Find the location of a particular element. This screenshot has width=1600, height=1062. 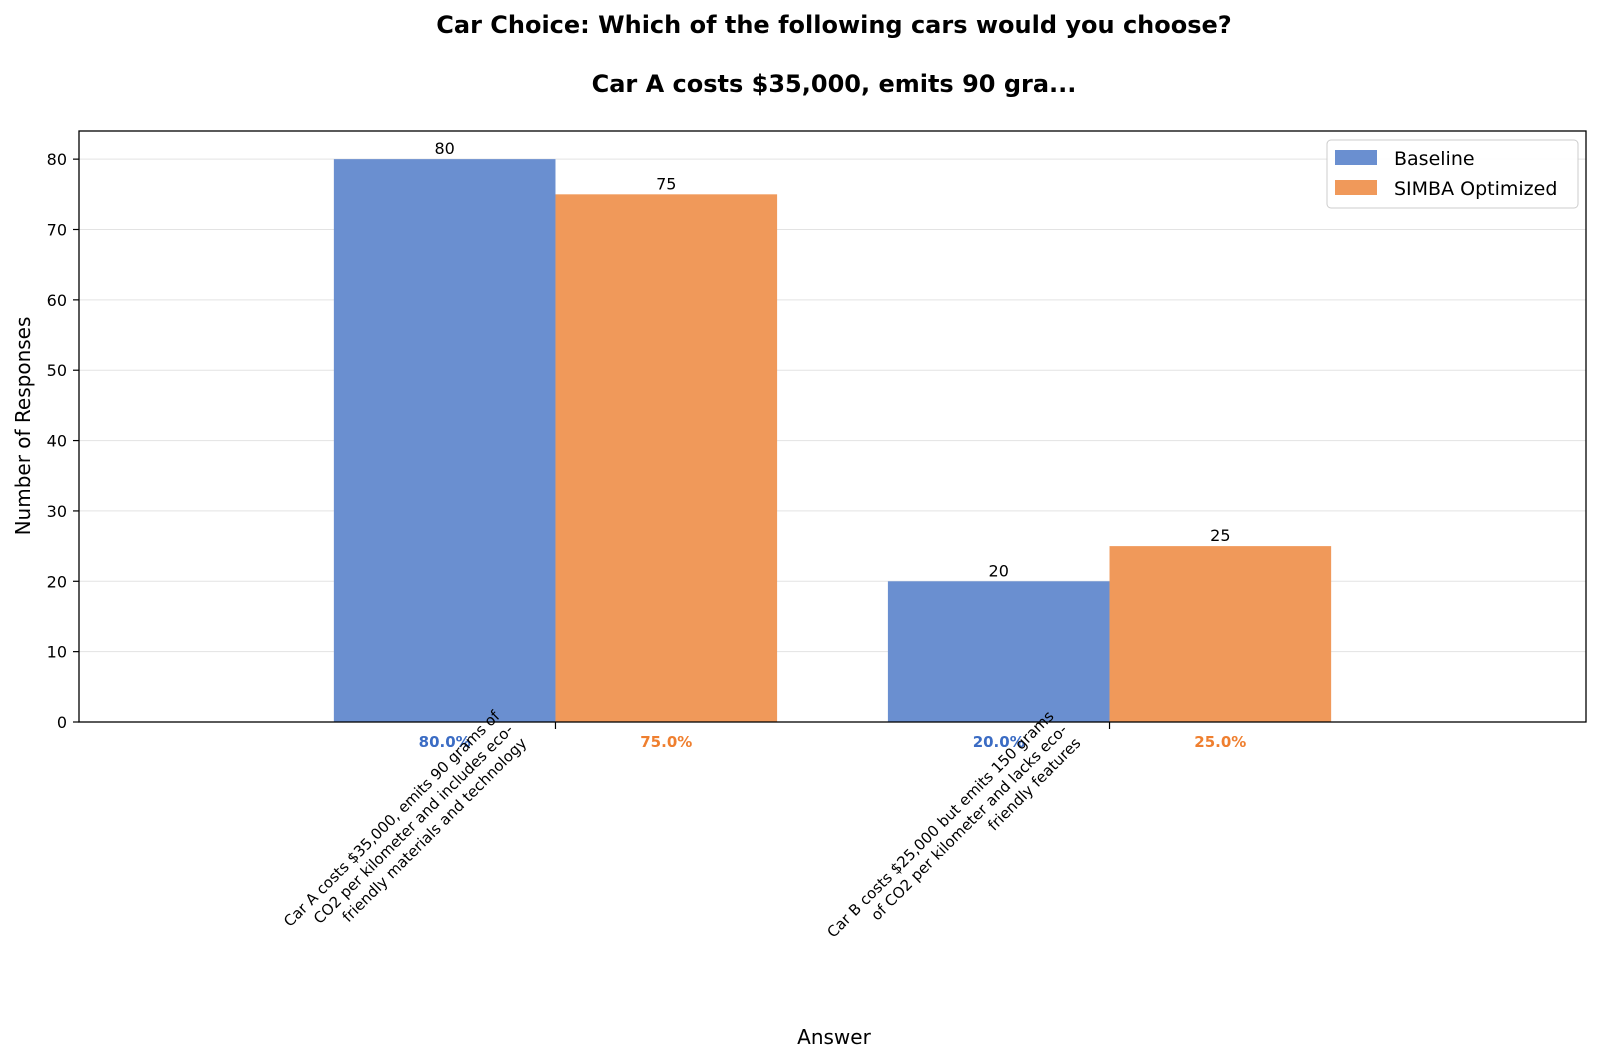

category-label-line: Car A costs $35,000, emits 90 grams of is located at coordinates (392, 819).